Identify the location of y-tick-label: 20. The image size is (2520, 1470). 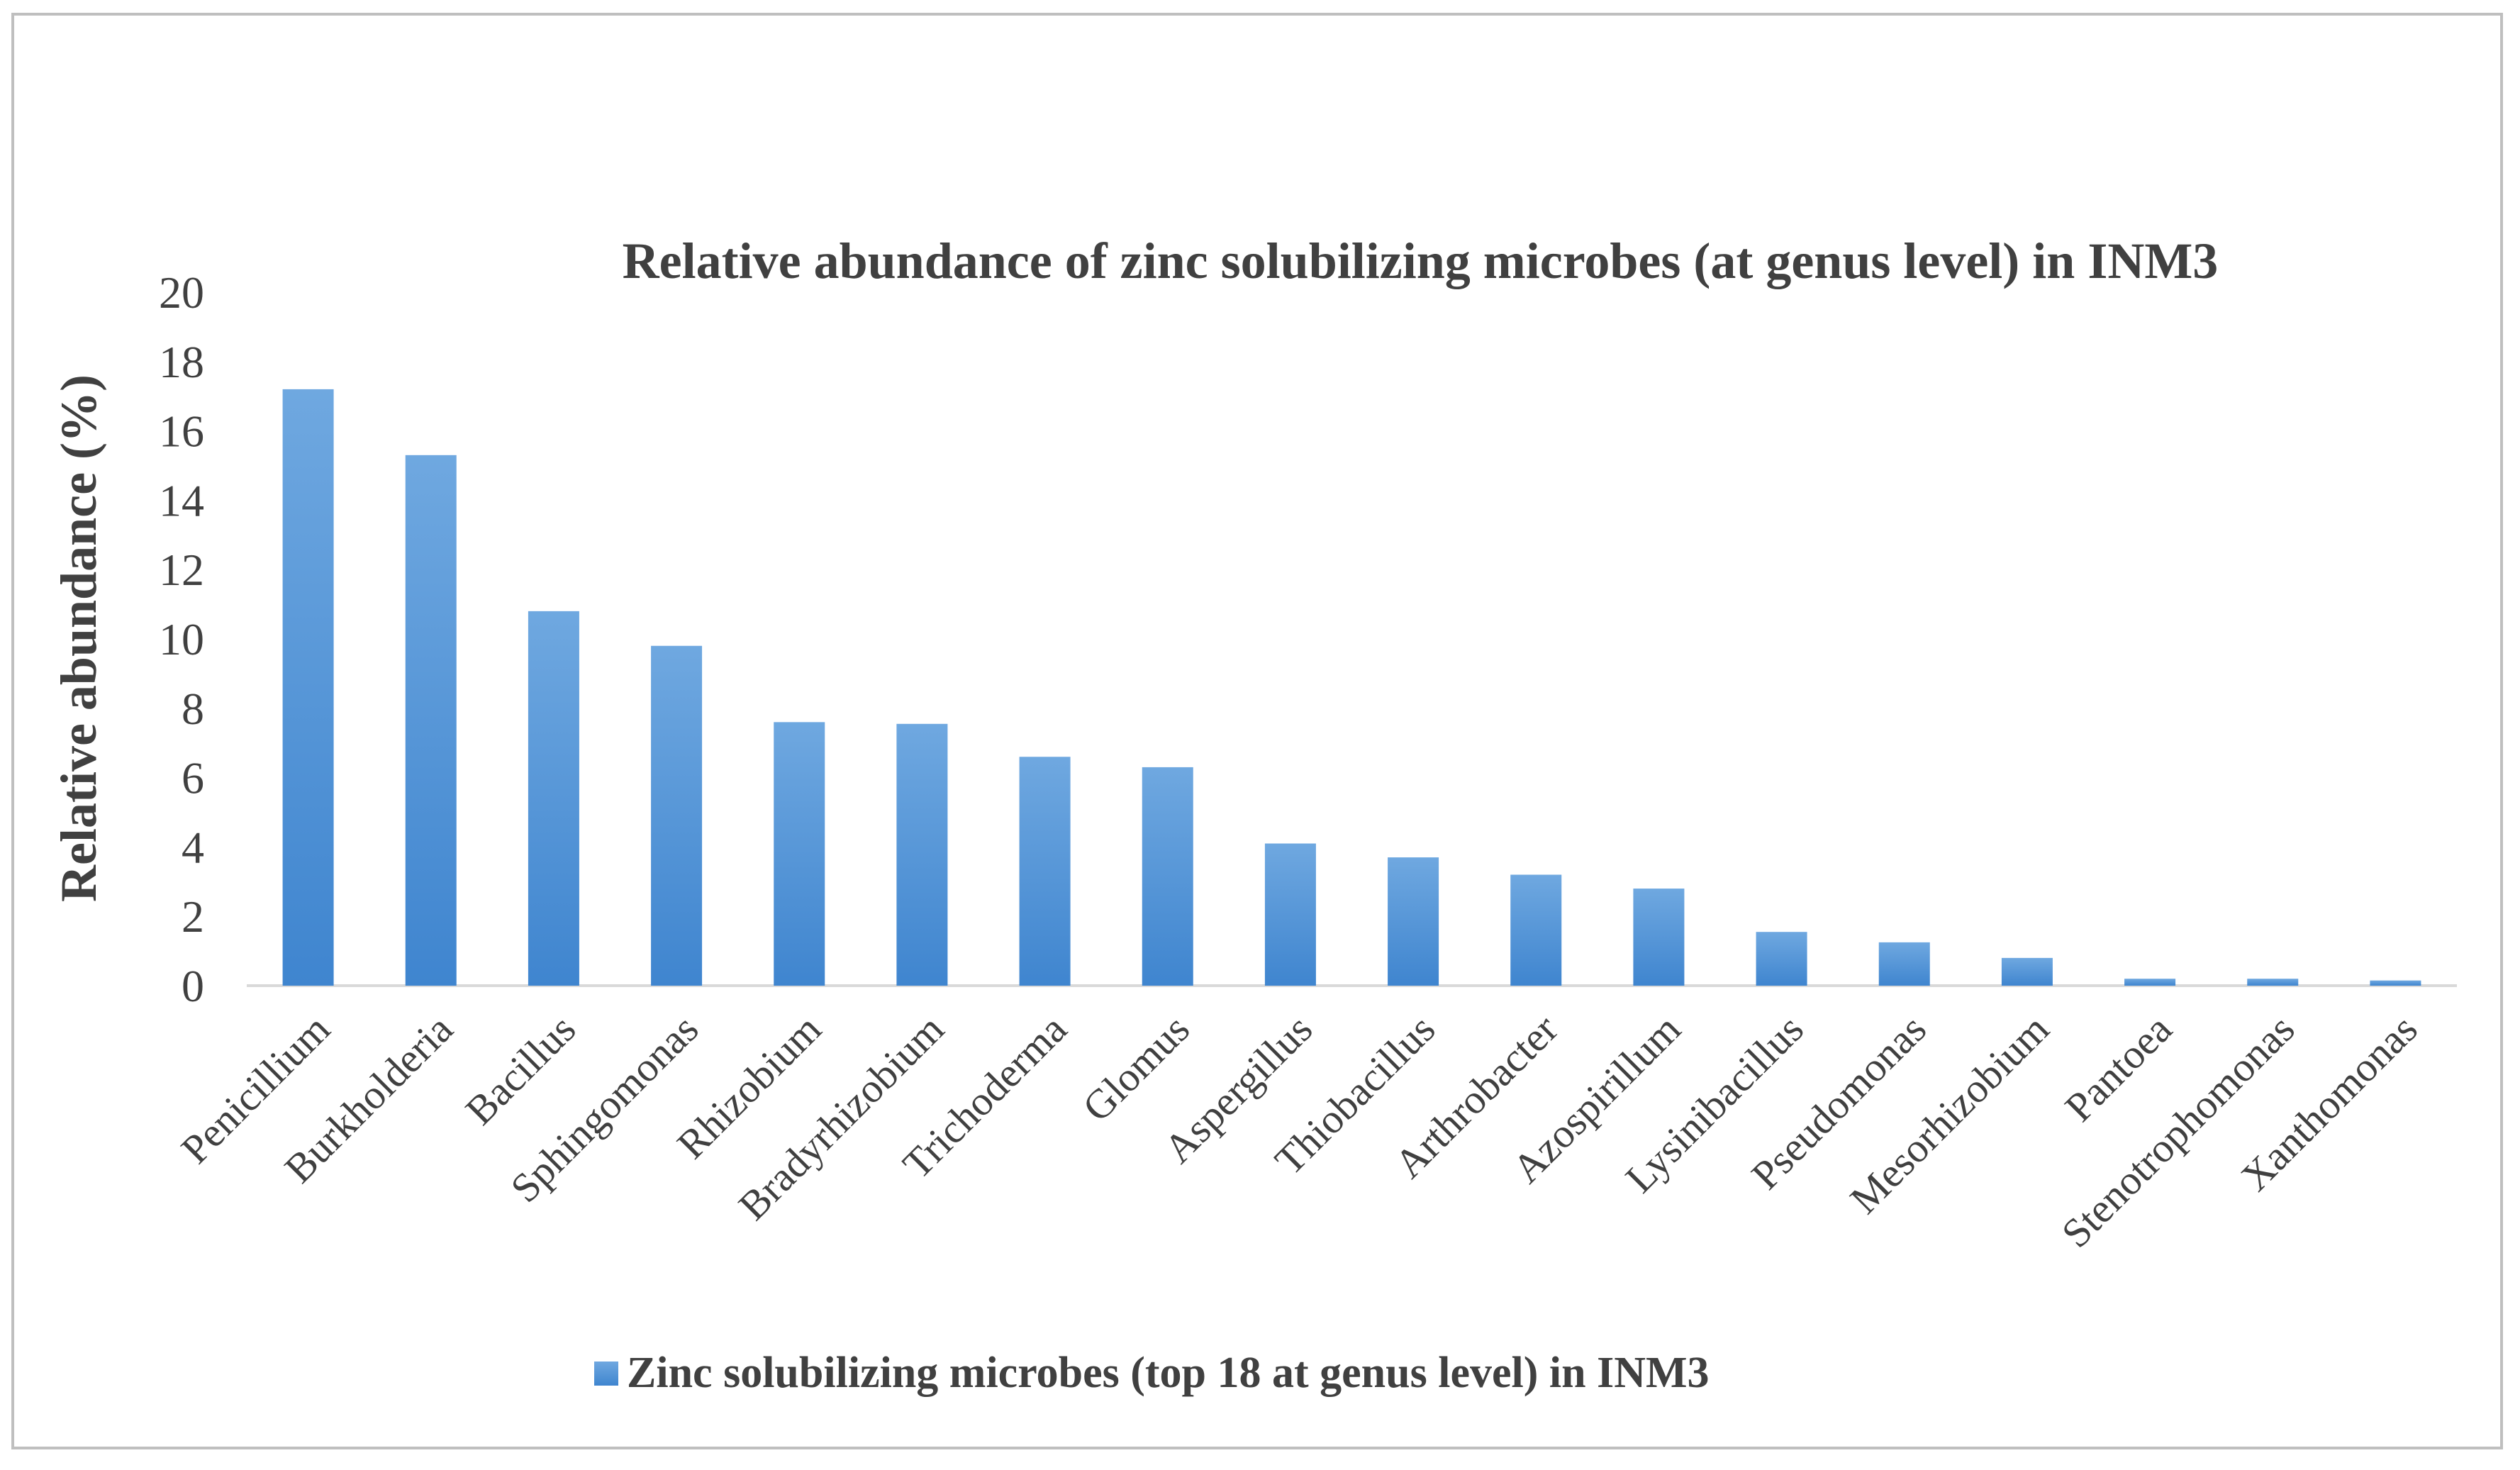
(182, 292).